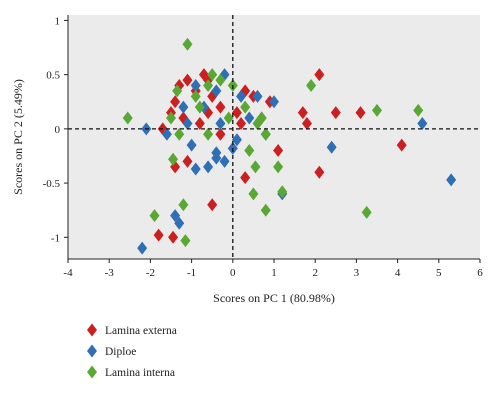 The image size is (500, 401). What do you see at coordinates (480, 273) in the screenshot?
I see `x-tick-label: 6` at bounding box center [480, 273].